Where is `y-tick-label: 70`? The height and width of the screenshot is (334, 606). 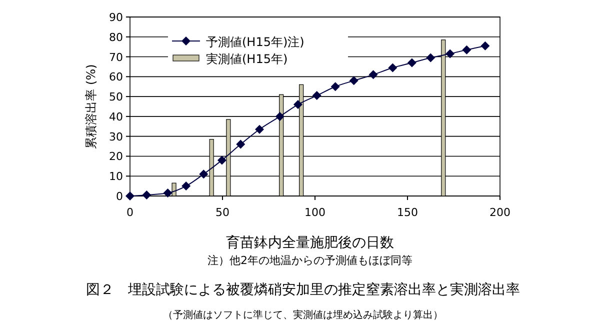
y-tick-label: 70 is located at coordinates (116, 57).